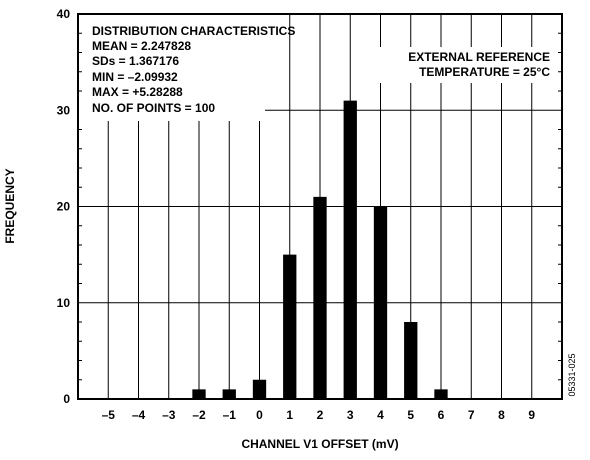 This screenshot has width=590, height=460. Describe the element at coordinates (109, 415) in the screenshot. I see `x-tick-label: –5` at that location.